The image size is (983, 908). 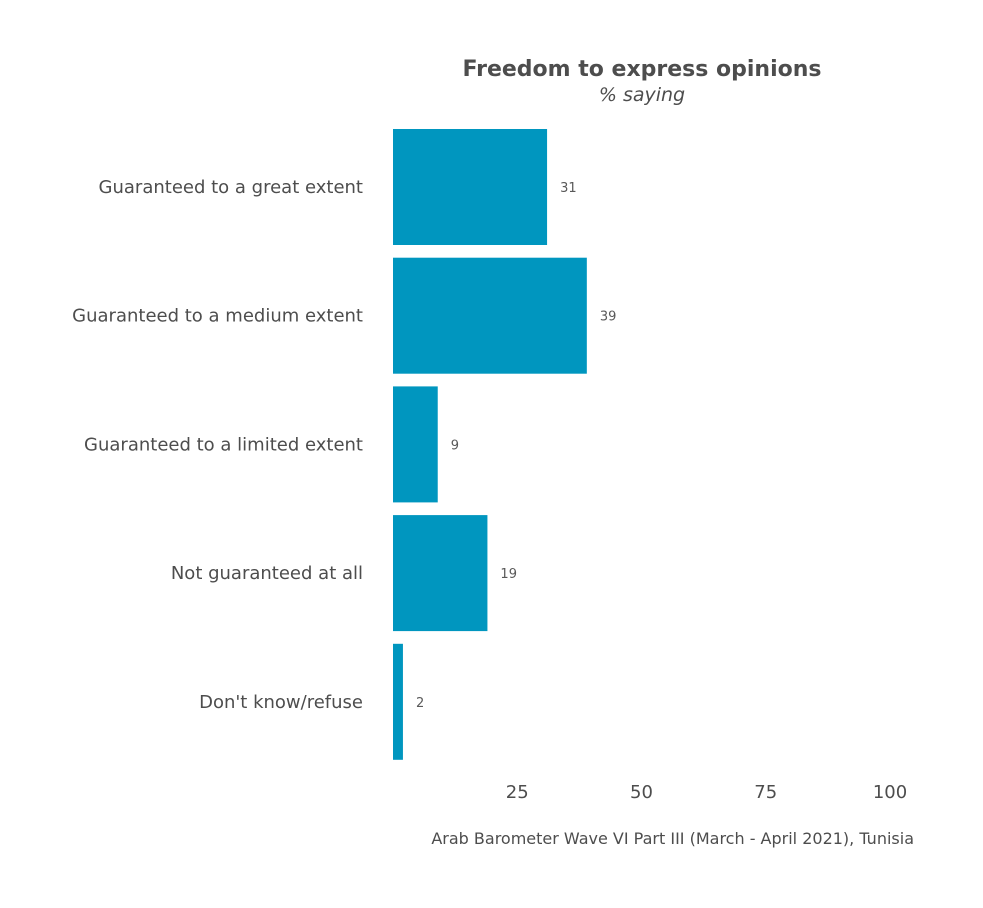 I want to click on category-label: Guaranteed to a medium extent, so click(x=217, y=316).